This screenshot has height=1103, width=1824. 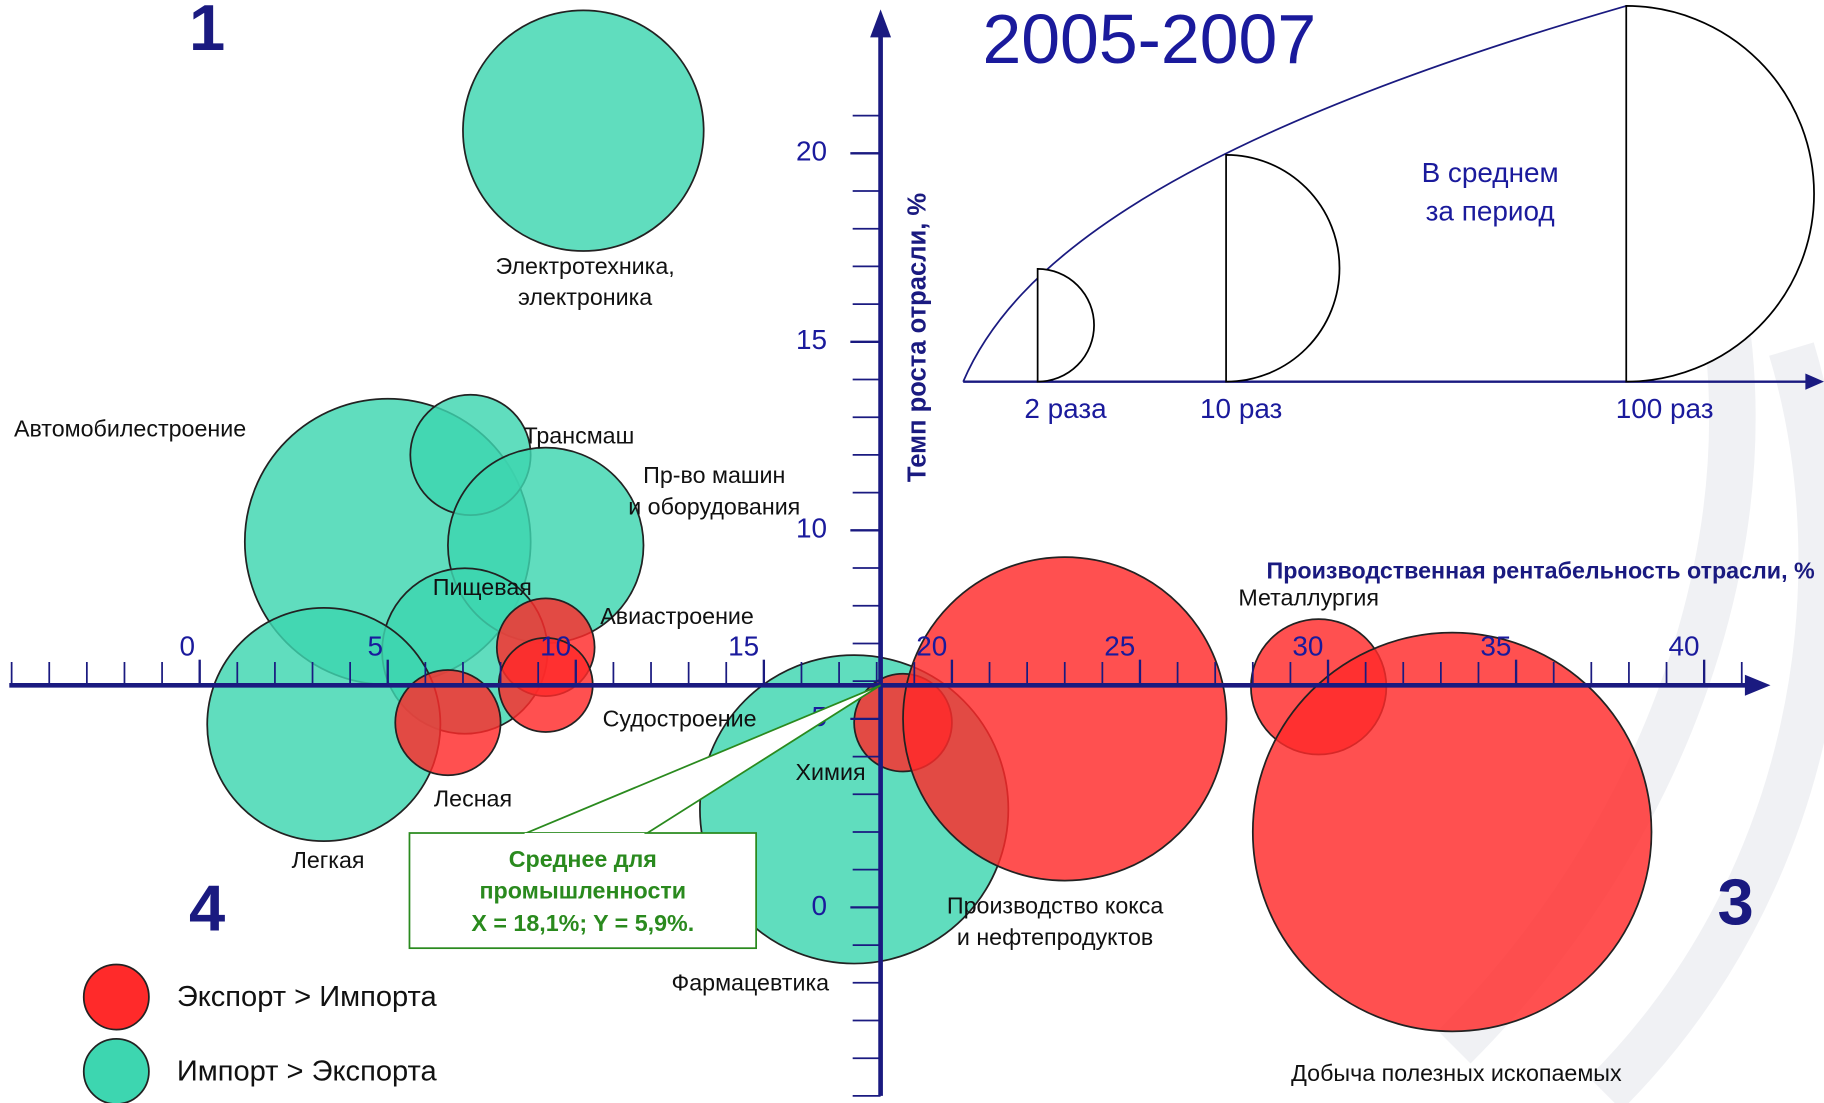 I want to click on y-tick-label: 10, so click(x=811, y=528).